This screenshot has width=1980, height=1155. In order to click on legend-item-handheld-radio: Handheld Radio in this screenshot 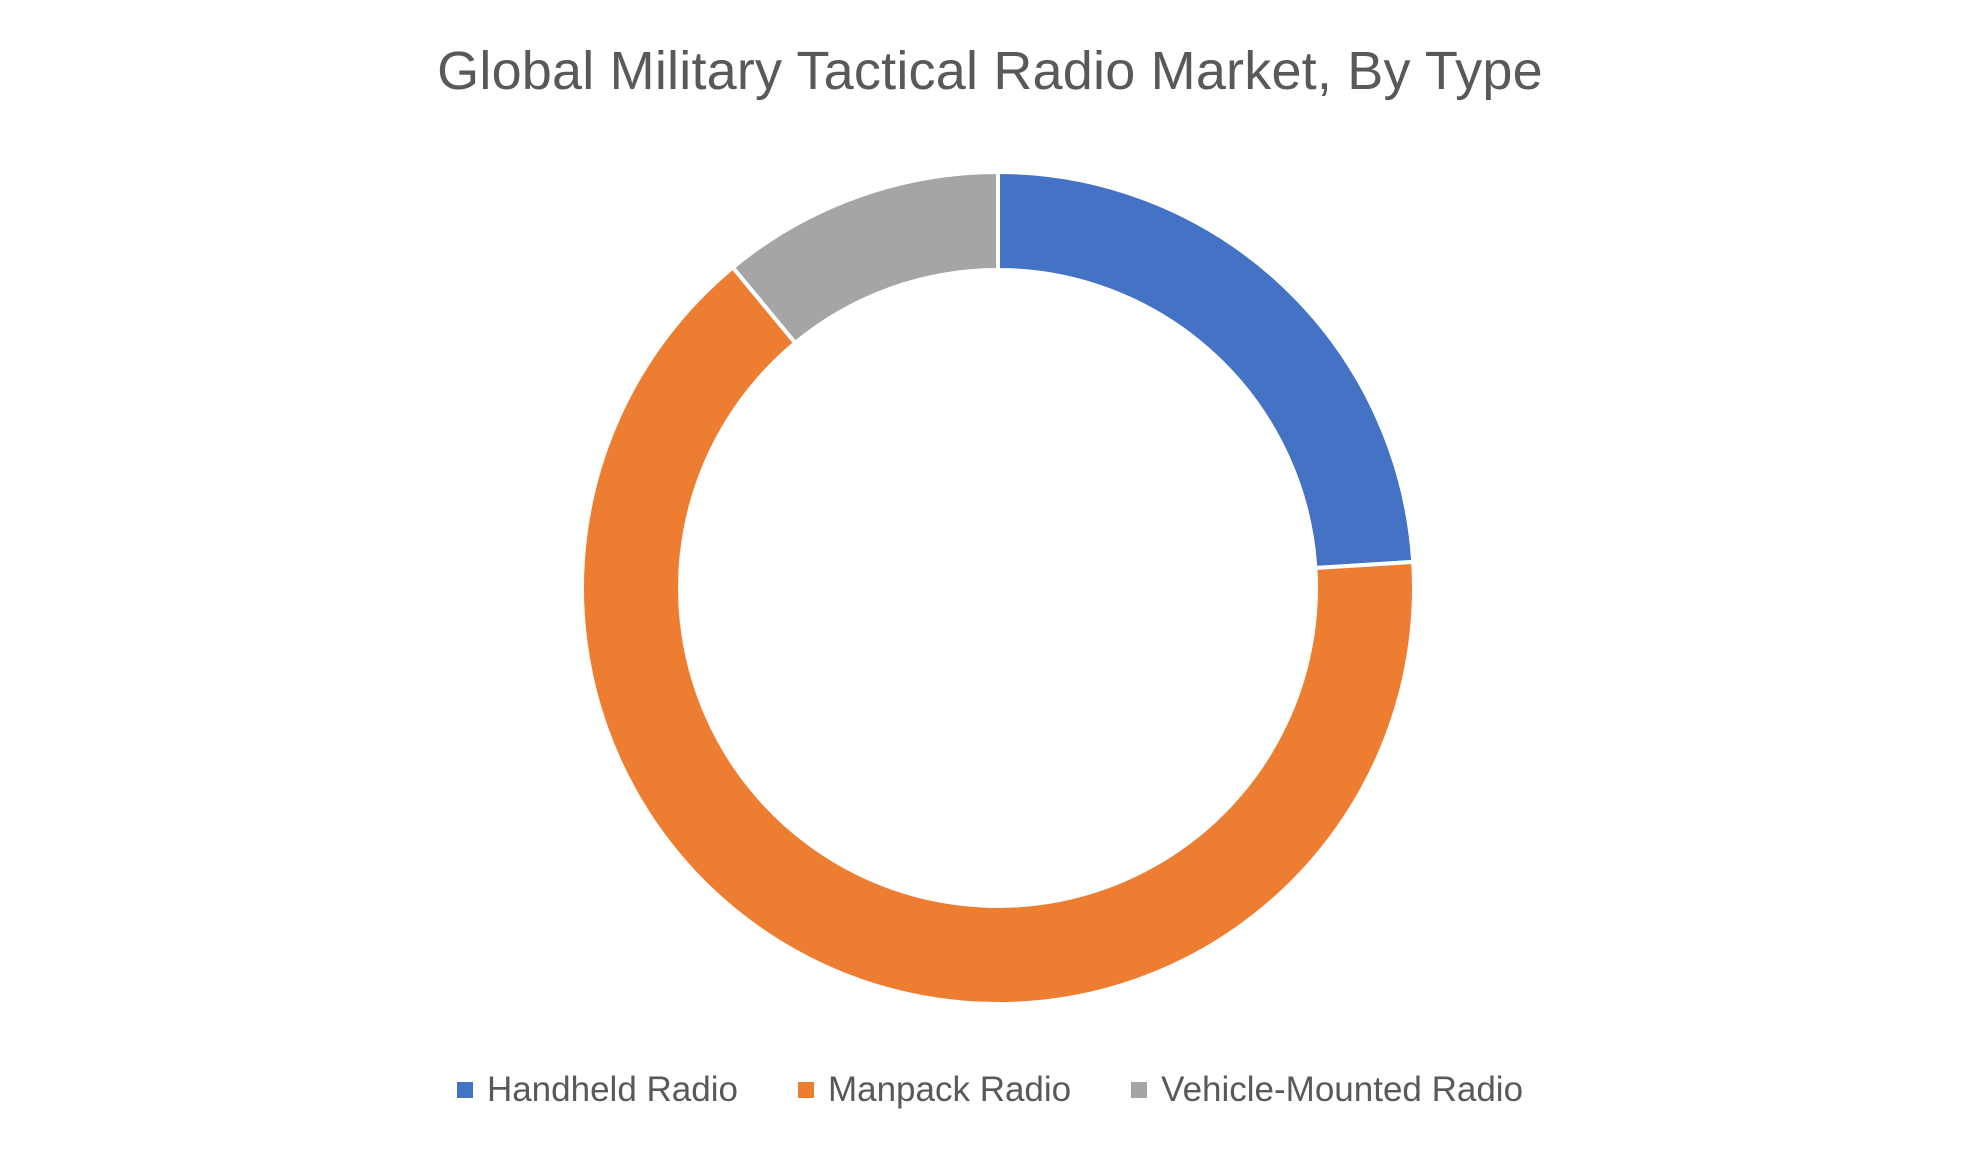, I will do `click(597, 1090)`.